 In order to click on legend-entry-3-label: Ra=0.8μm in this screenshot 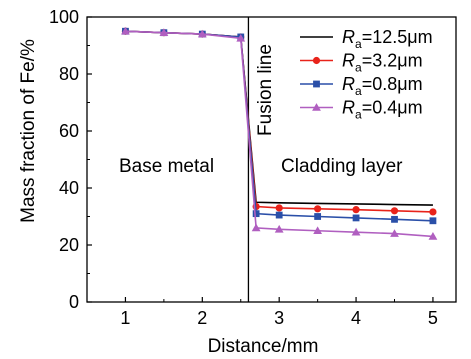, I will do `click(382, 86)`.